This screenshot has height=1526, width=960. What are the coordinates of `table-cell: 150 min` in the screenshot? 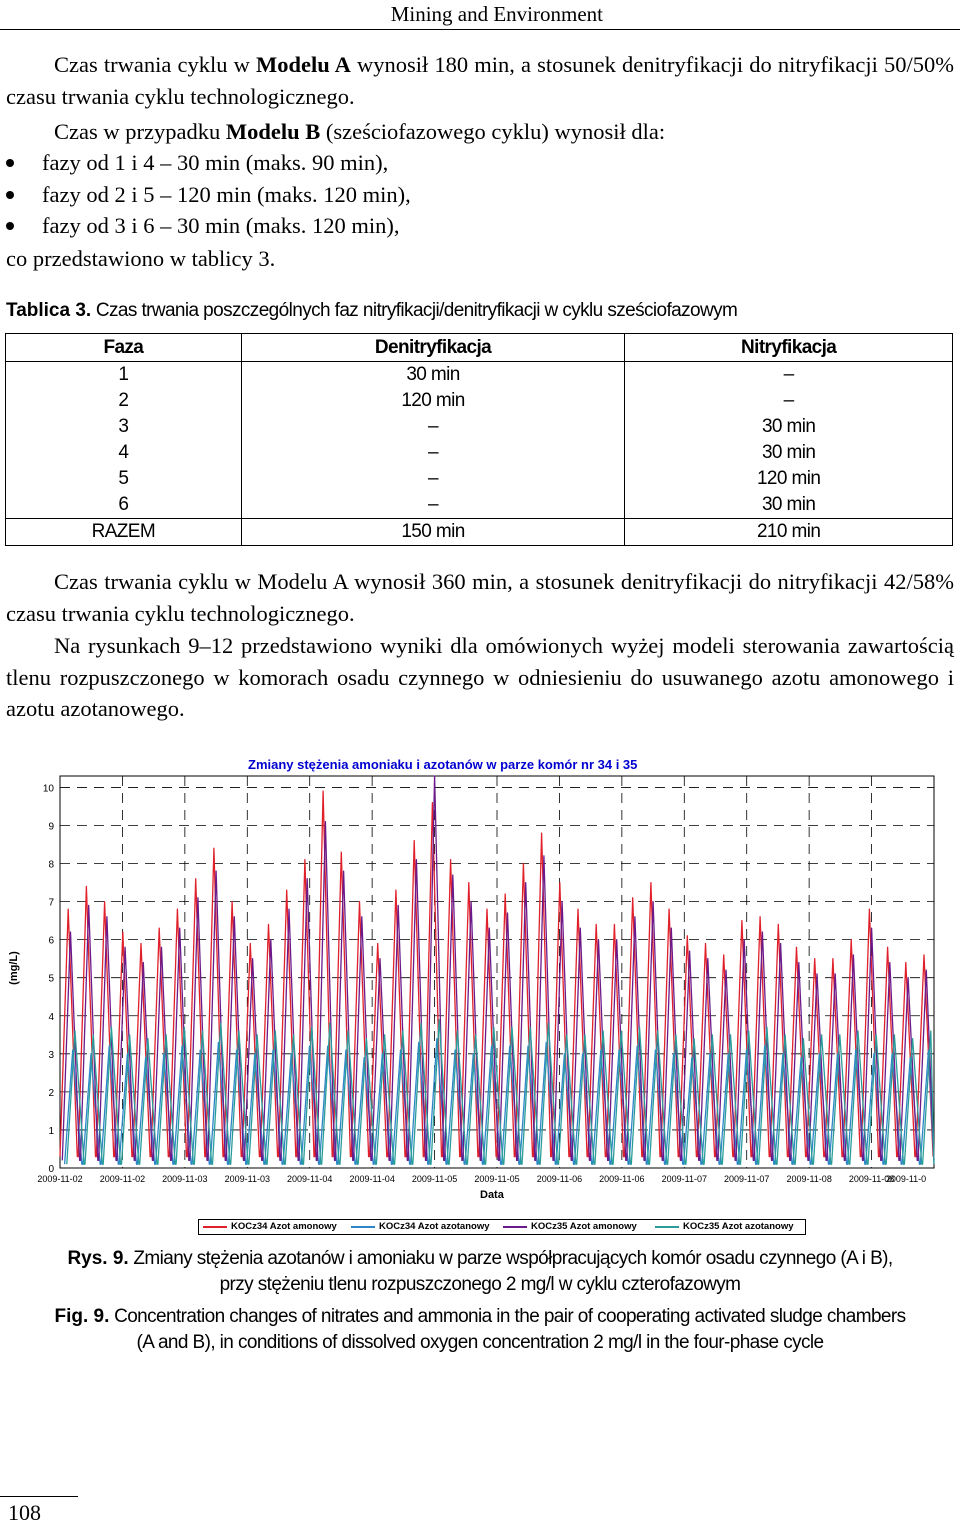 It's located at (433, 532).